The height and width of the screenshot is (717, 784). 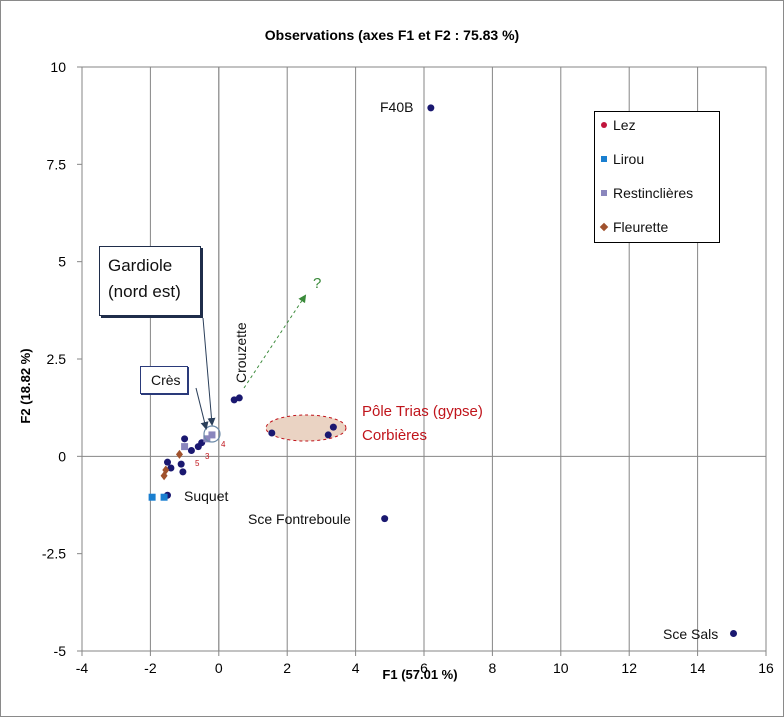 What do you see at coordinates (58, 67) in the screenshot?
I see `y-tick-label: 10` at bounding box center [58, 67].